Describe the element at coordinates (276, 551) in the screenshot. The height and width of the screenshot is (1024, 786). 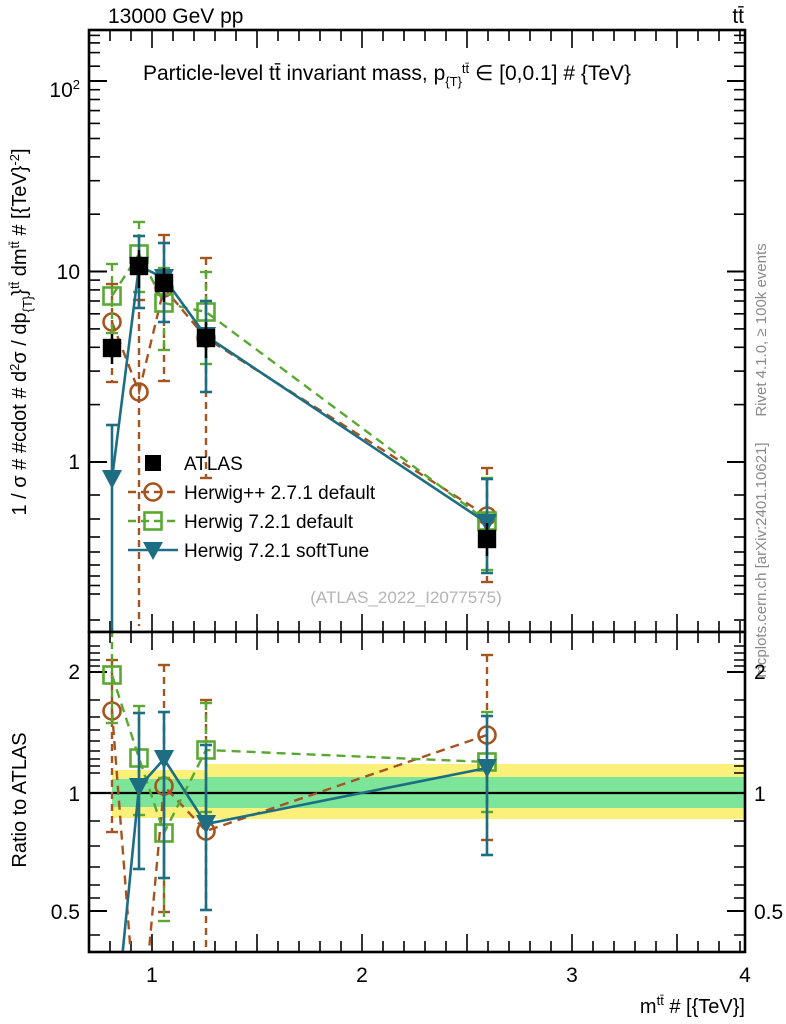
I see `legend-label-herwig721-softtune: Herwig 7.2.1 softTune` at that location.